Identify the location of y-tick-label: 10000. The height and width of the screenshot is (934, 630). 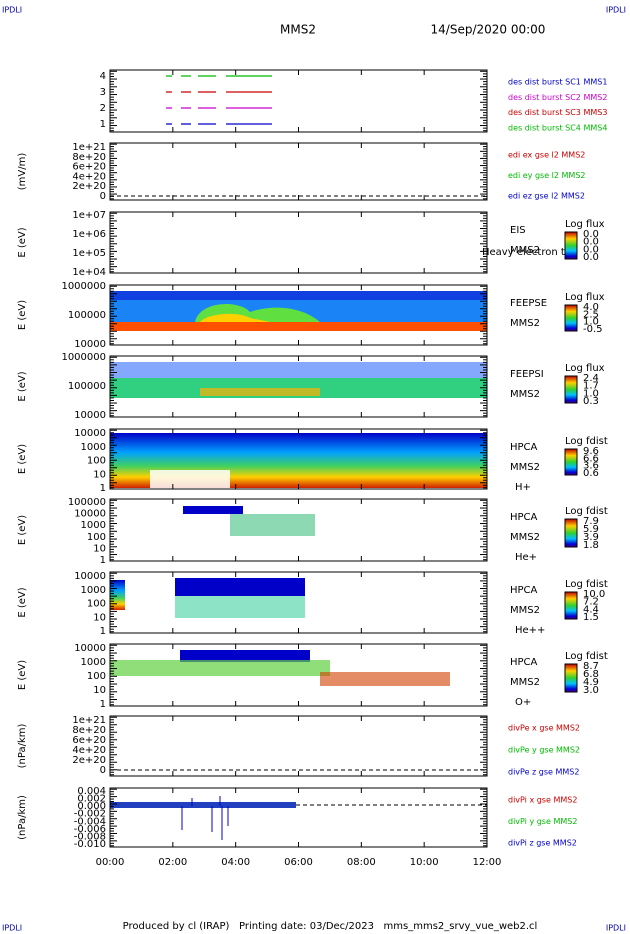
(90, 415).